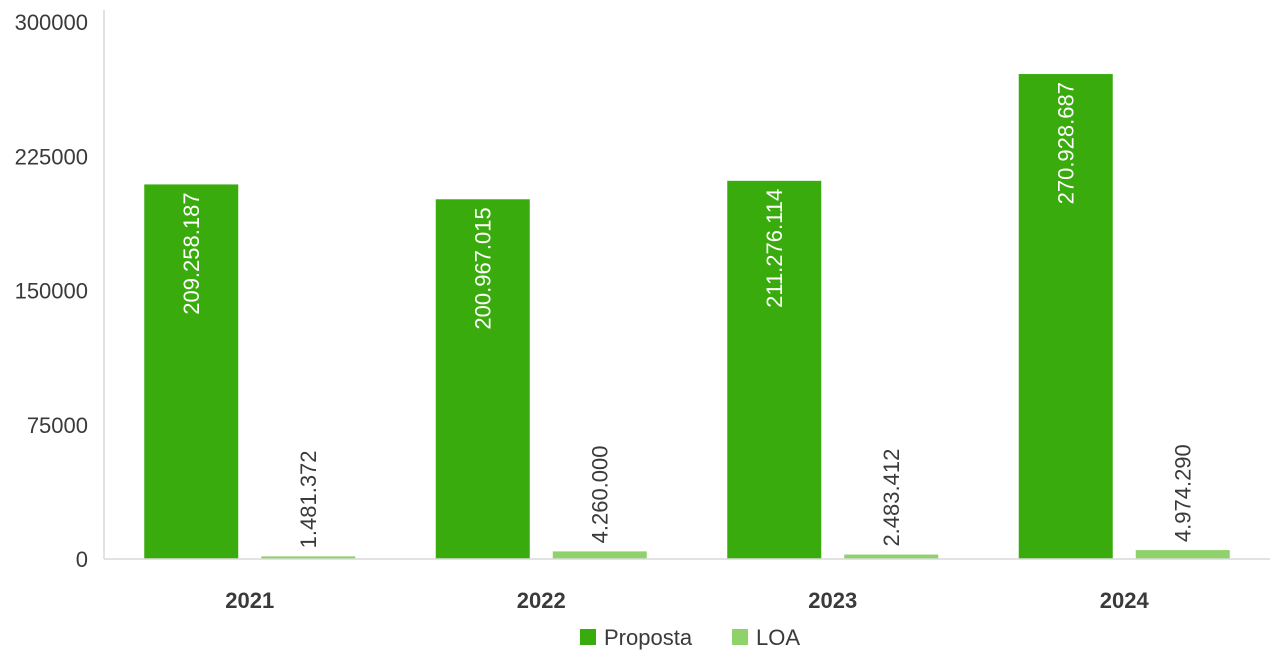  Describe the element at coordinates (51, 291) in the screenshot. I see `y-tick-label: 150000` at that location.